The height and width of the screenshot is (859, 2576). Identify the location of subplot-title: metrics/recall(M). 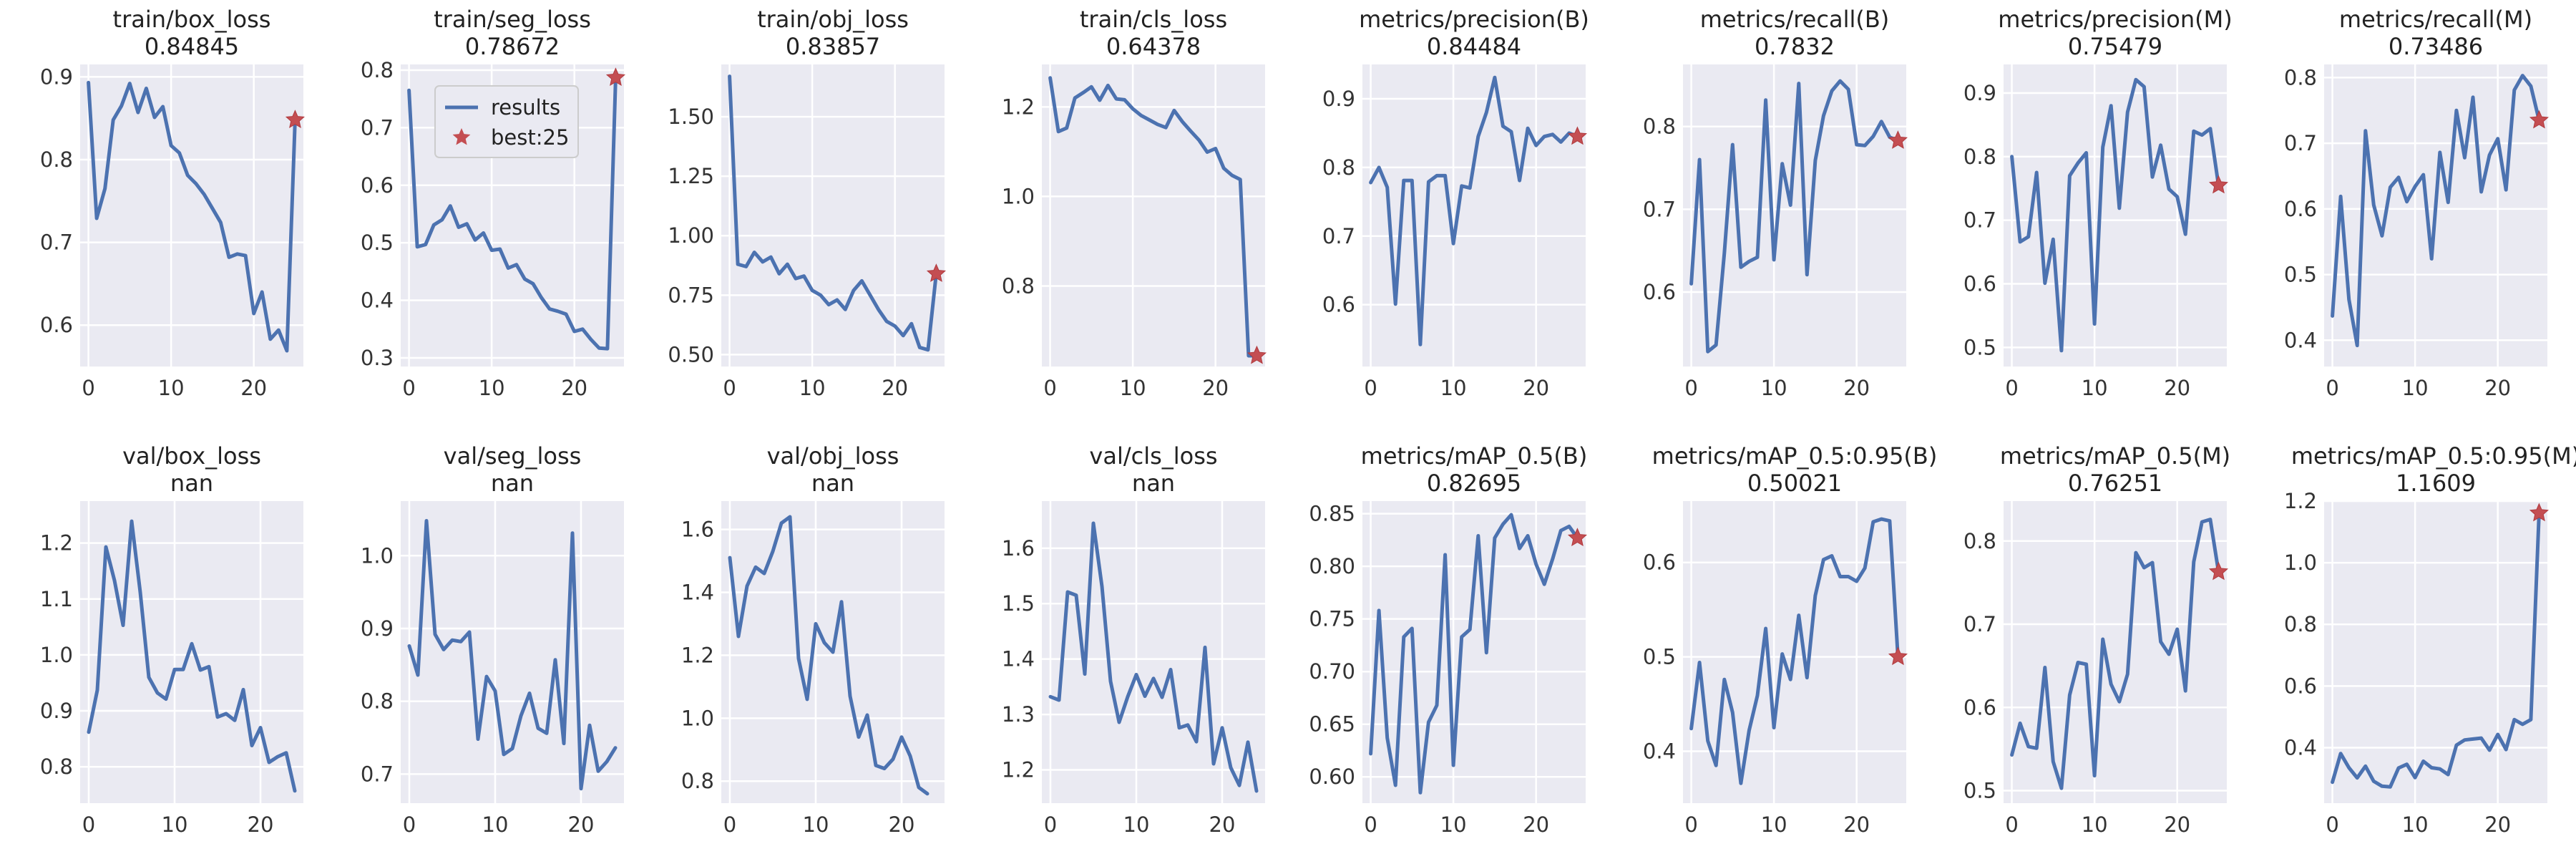
(2435, 19).